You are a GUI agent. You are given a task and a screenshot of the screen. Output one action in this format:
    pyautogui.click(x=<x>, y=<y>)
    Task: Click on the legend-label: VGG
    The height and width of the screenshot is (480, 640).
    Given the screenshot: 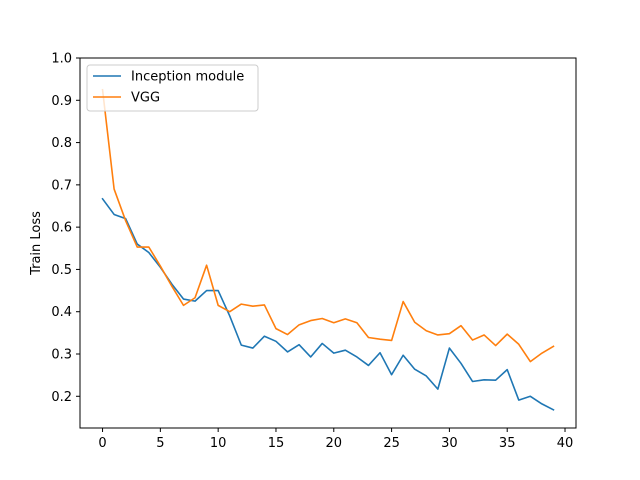 What is the action you would take?
    pyautogui.click(x=145, y=98)
    